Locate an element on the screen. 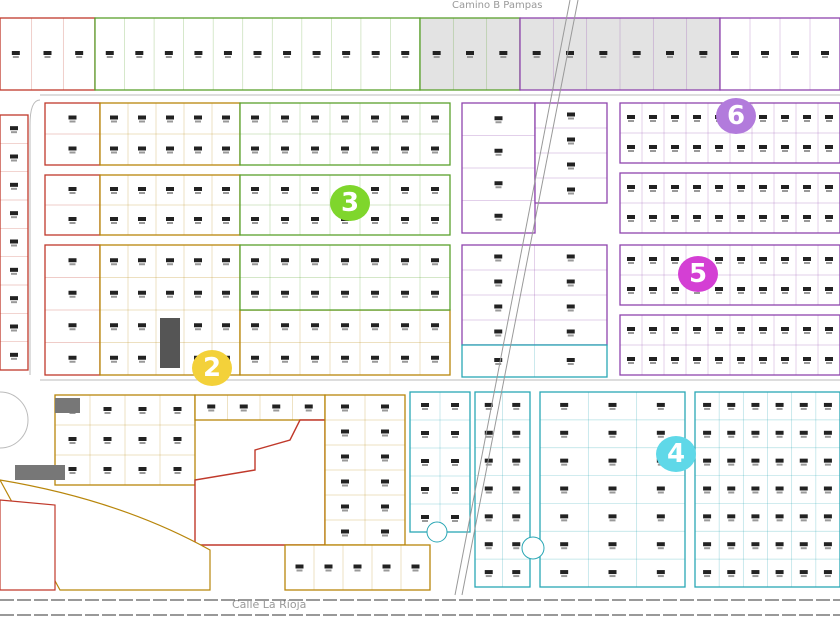 The height and width of the screenshot is (630, 840). street-label-bottom: Calle La Rioja is located at coordinates (269, 604).